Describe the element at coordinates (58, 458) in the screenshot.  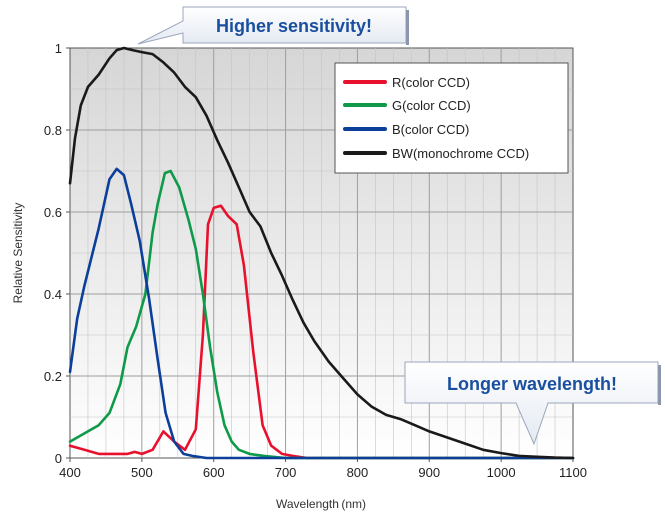
I see `y-tick-label: 0` at that location.